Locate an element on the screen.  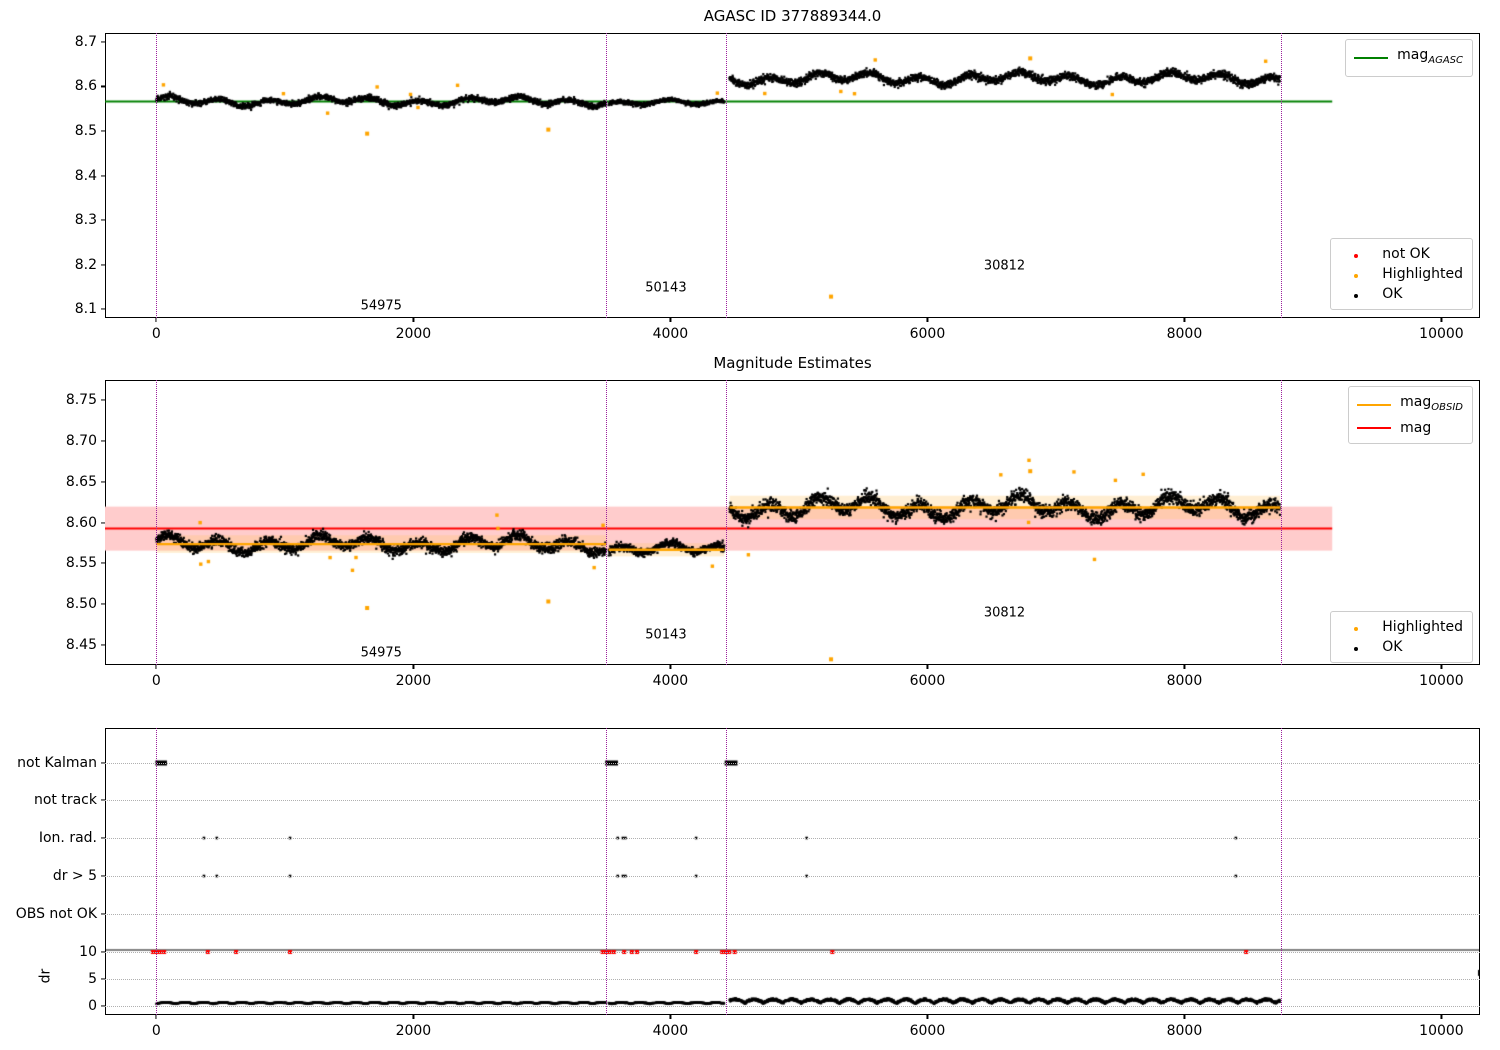
y-tick-label: 8.50 is located at coordinates (81, 603).